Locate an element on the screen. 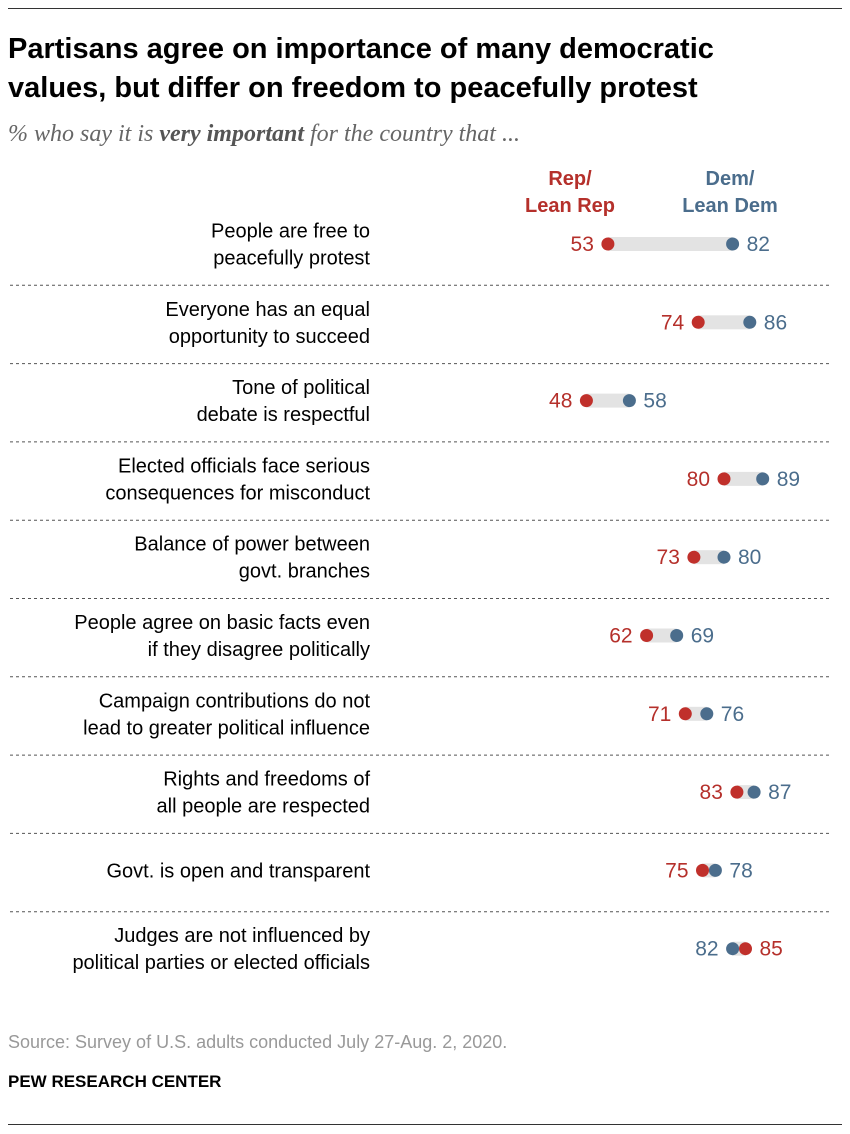 The width and height of the screenshot is (850, 1134). row-label-line: Govt. is open and transparent is located at coordinates (239, 871).